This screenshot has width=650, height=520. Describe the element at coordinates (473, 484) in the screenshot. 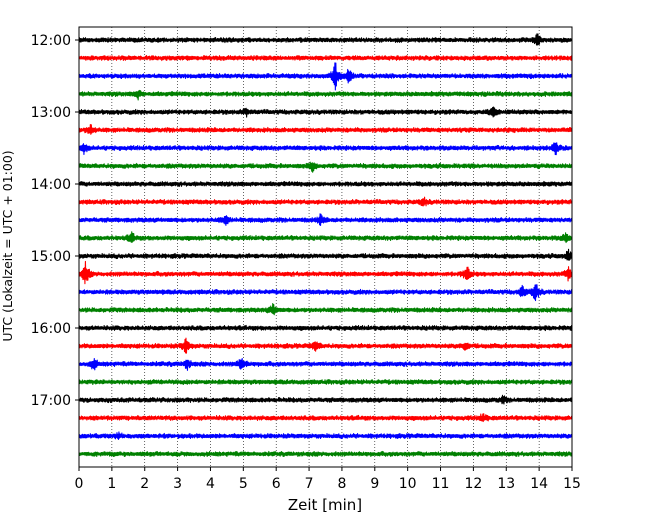

I see `x-tick-label-12: 12` at that location.